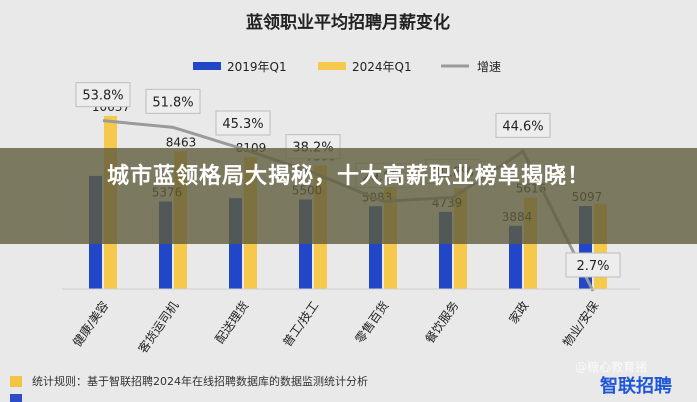 The image size is (697, 402). What do you see at coordinates (16, 381) in the screenshot?
I see `footer-legend-swatch` at bounding box center [16, 381].